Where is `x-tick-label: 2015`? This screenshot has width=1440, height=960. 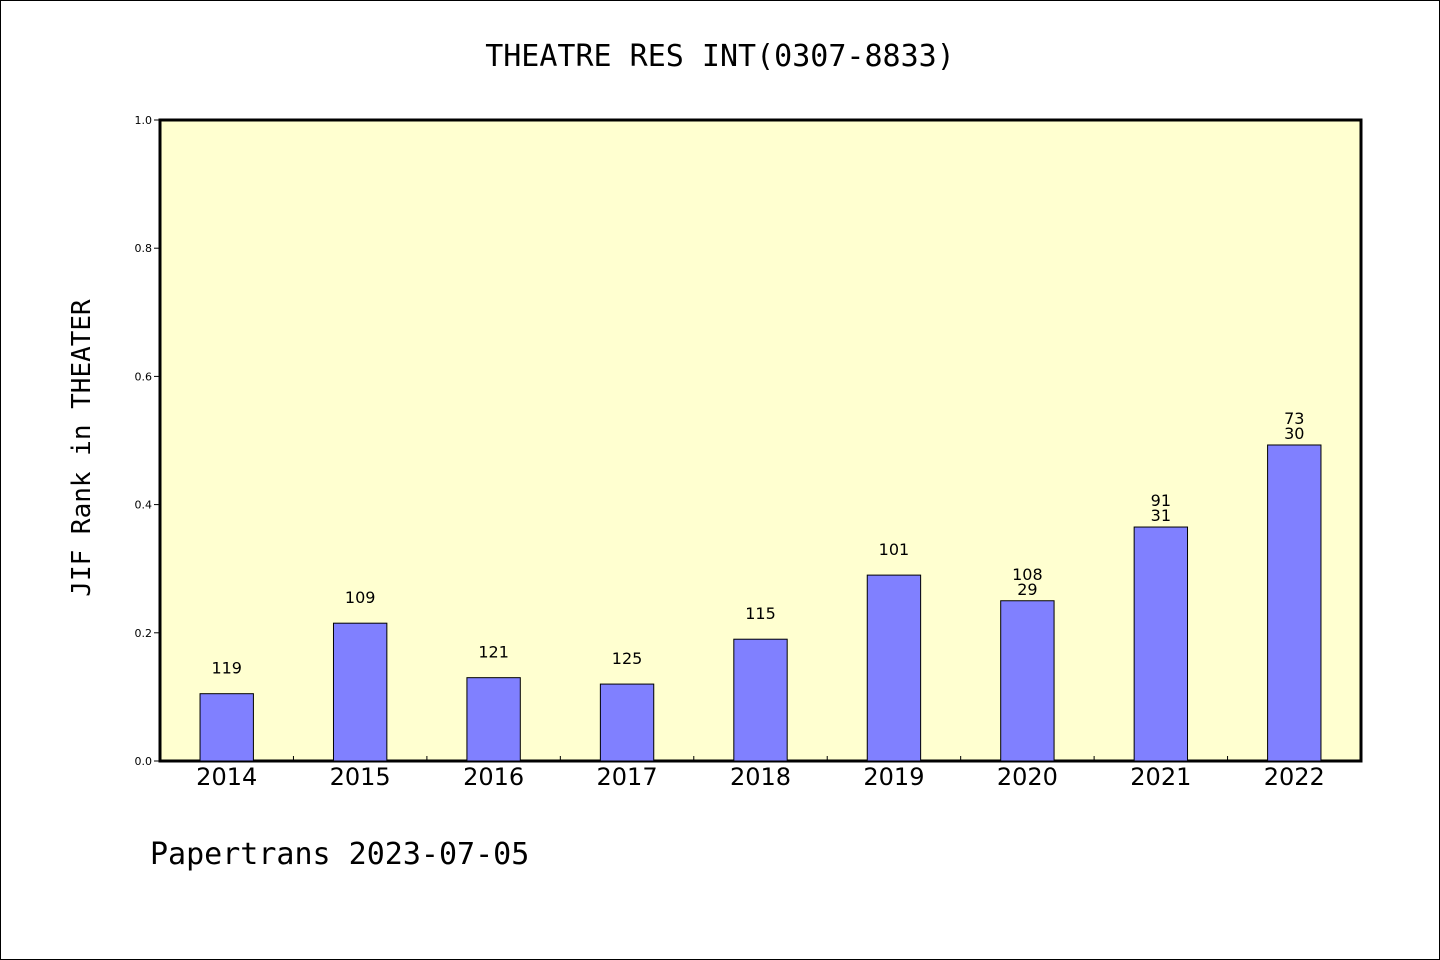 x-tick-label: 2015 is located at coordinates (360, 777).